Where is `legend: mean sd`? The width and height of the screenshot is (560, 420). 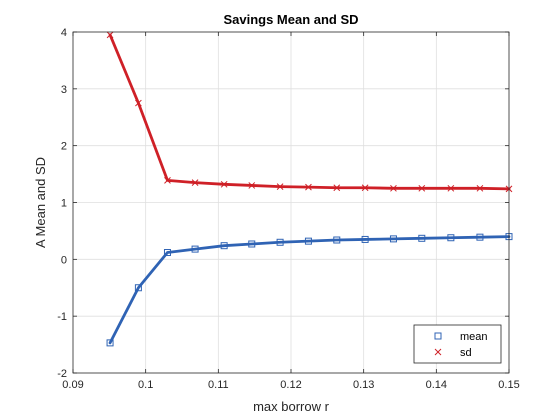 legend: mean sd is located at coordinates (457, 344).